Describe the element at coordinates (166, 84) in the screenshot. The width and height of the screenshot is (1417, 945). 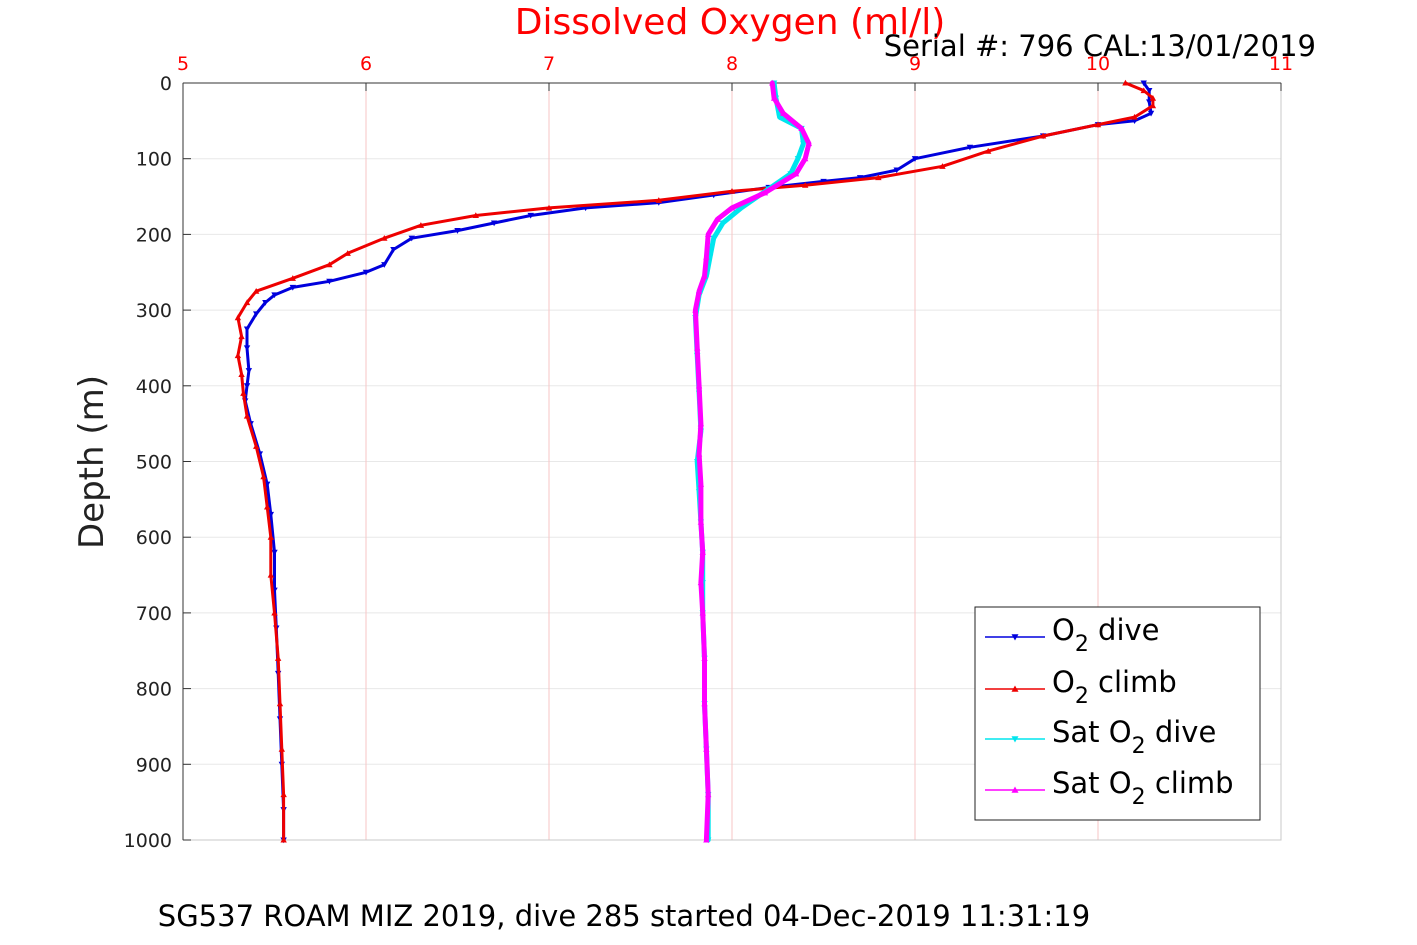
I see `y-tick-label: 0` at that location.